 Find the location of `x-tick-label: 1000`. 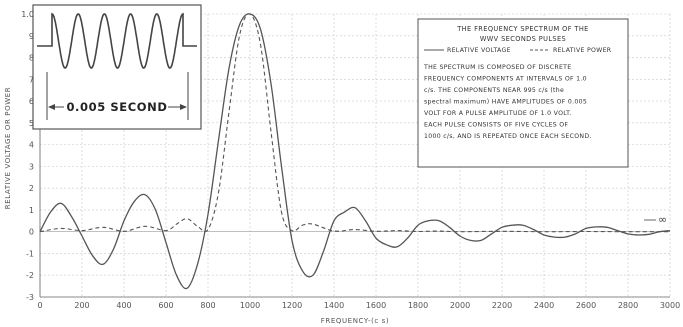

x-tick-label: 1000 is located at coordinates (250, 305).